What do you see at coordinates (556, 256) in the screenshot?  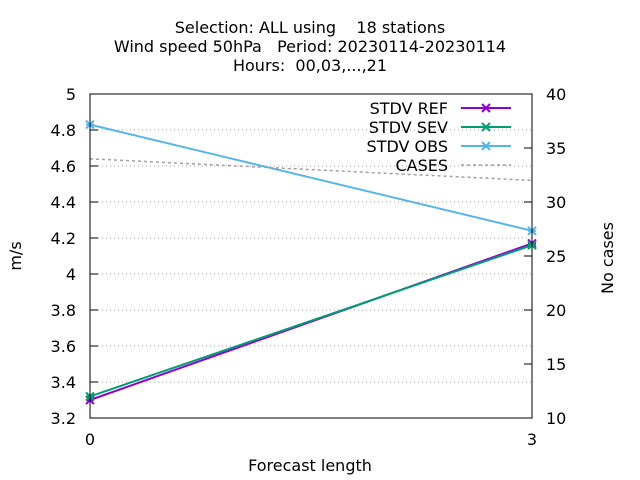 I see `y2-tick-label: 25` at bounding box center [556, 256].